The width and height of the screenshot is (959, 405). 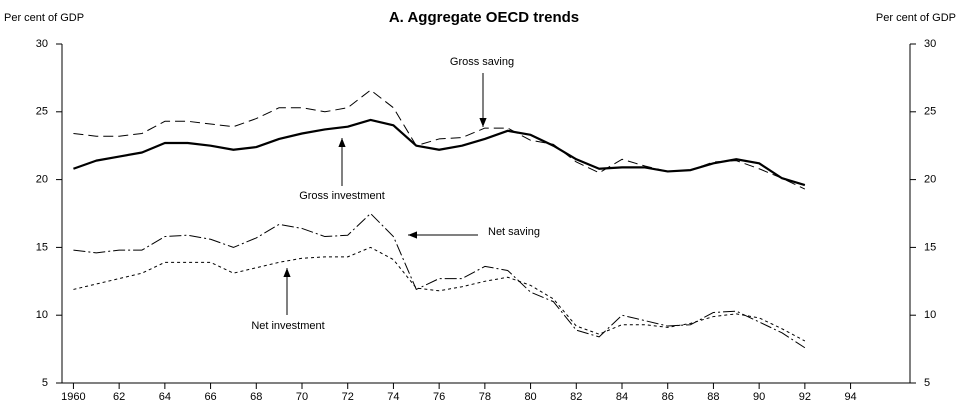 What do you see at coordinates (576, 397) in the screenshot?
I see `x-tick-label: 82` at bounding box center [576, 397].